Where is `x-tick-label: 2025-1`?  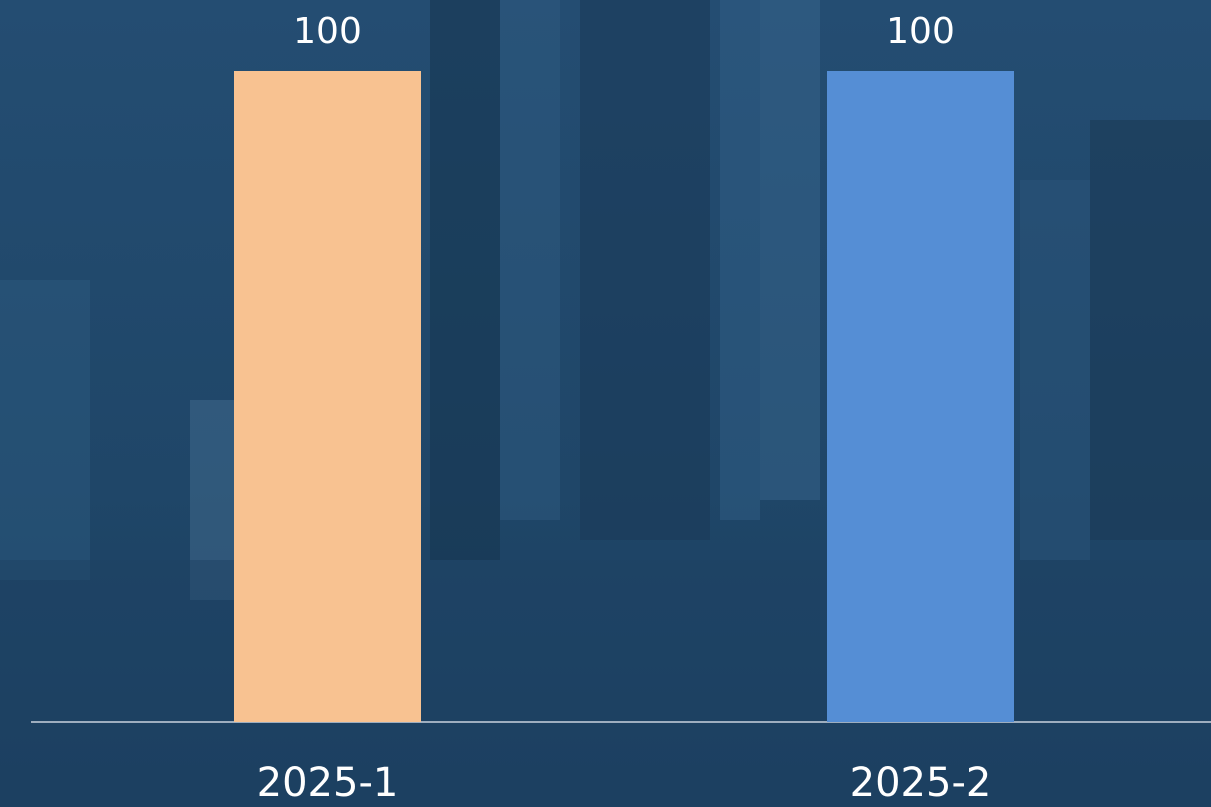 x-tick-label: 2025-1 is located at coordinates (328, 783).